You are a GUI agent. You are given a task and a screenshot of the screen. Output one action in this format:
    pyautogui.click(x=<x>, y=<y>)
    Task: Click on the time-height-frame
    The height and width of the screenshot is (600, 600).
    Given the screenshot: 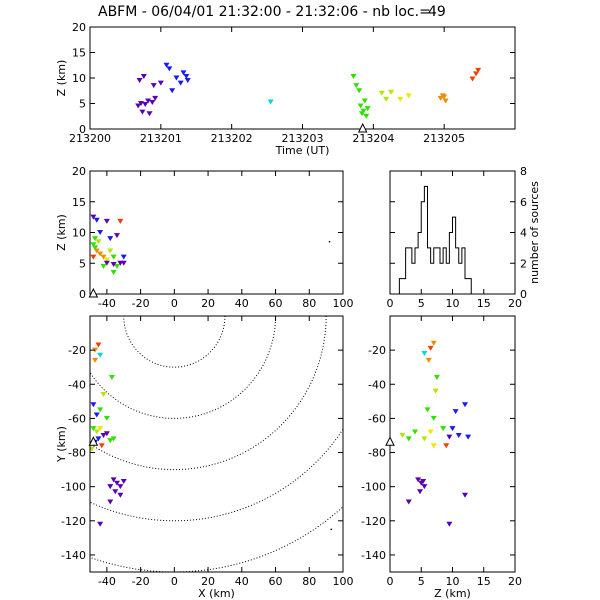 What is the action you would take?
    pyautogui.click(x=302, y=78)
    